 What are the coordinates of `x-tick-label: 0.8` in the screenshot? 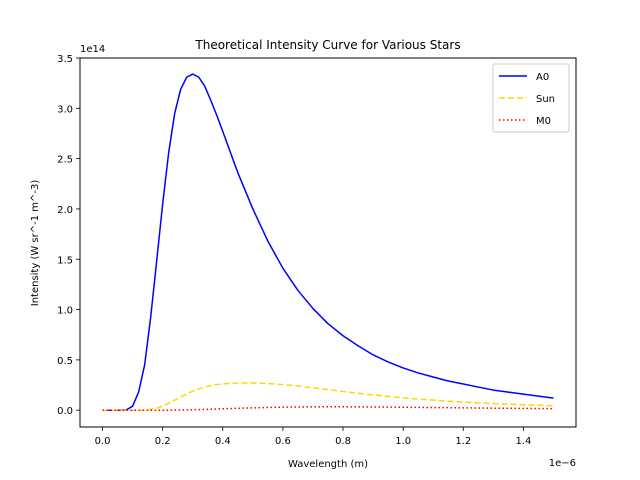 It's located at (343, 441).